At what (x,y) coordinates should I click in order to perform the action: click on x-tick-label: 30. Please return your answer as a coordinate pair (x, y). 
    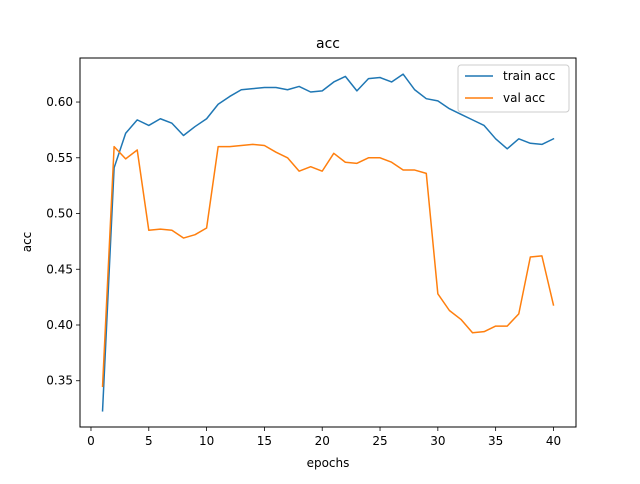
    Looking at the image, I should click on (437, 441).